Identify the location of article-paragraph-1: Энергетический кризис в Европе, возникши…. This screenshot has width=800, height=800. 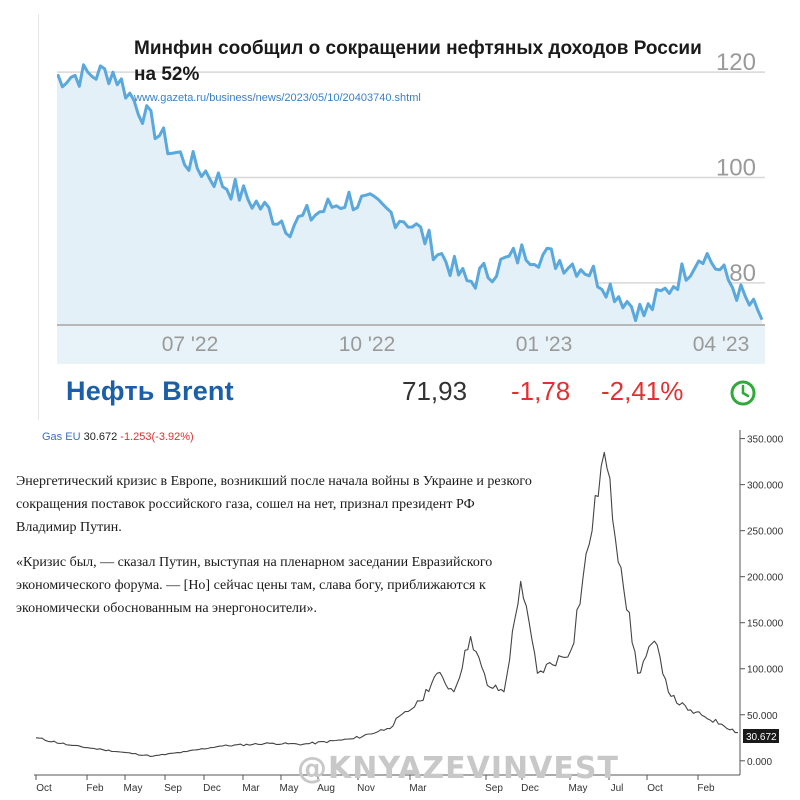
(274, 504).